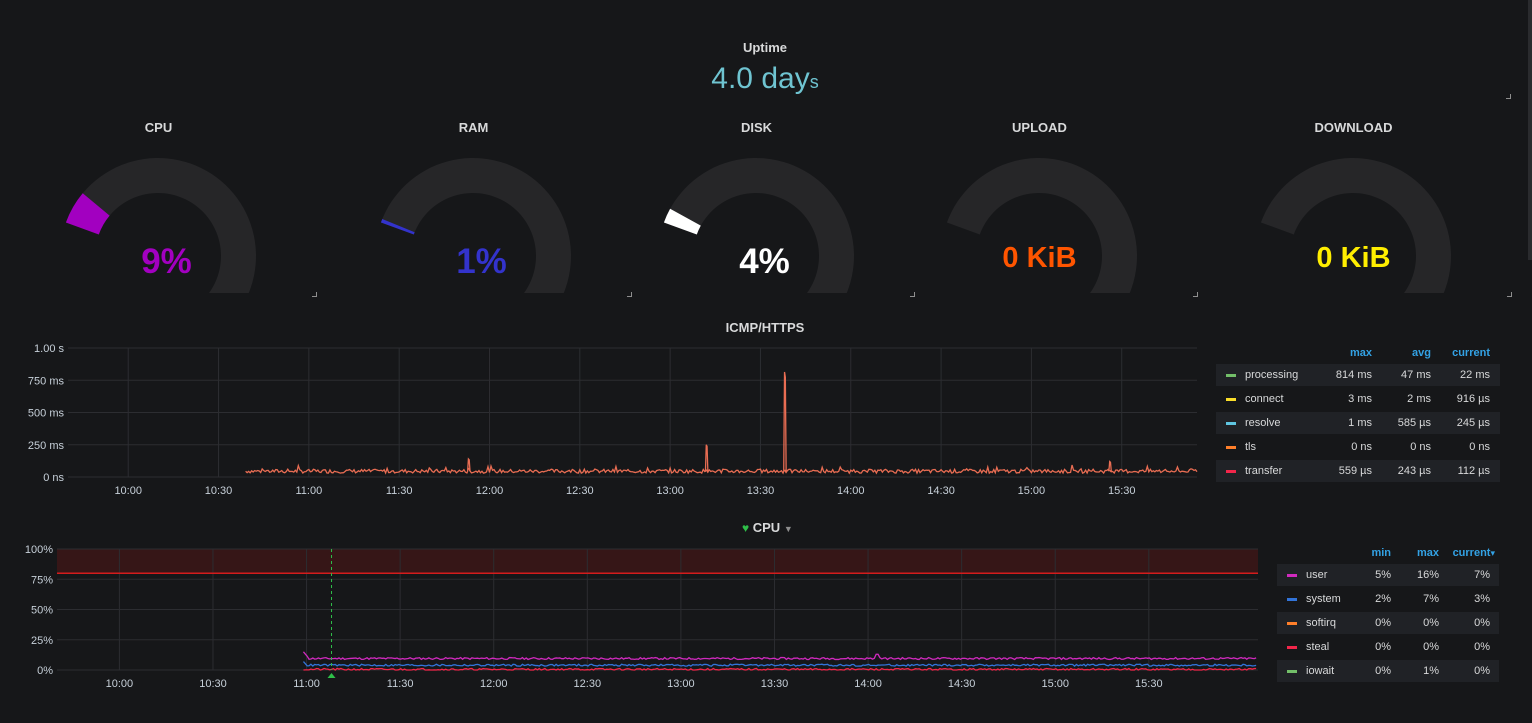 The width and height of the screenshot is (1532, 723). What do you see at coordinates (1431, 599) in the screenshot?
I see `legend-value-max: 7%` at bounding box center [1431, 599].